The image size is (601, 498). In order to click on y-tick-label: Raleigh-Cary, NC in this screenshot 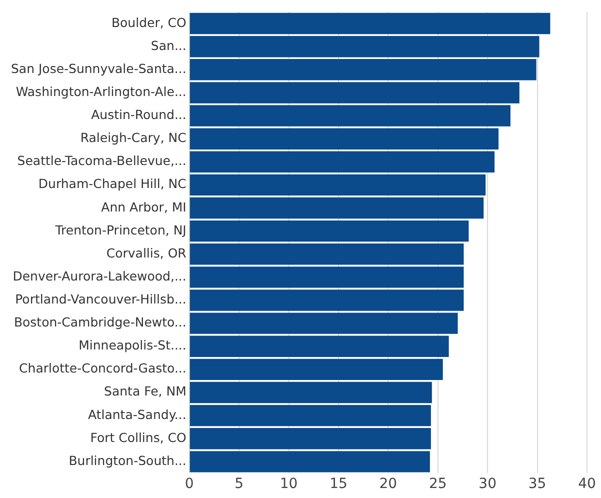, I will do `click(133, 138)`.